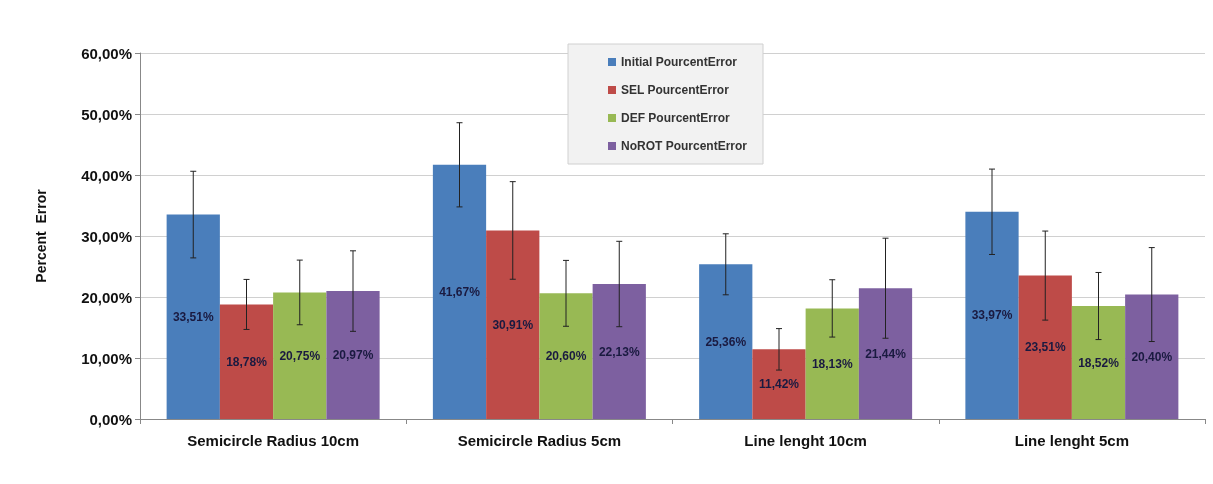 The width and height of the screenshot is (1213, 484). I want to click on data-label: 25,36%, so click(726, 341).